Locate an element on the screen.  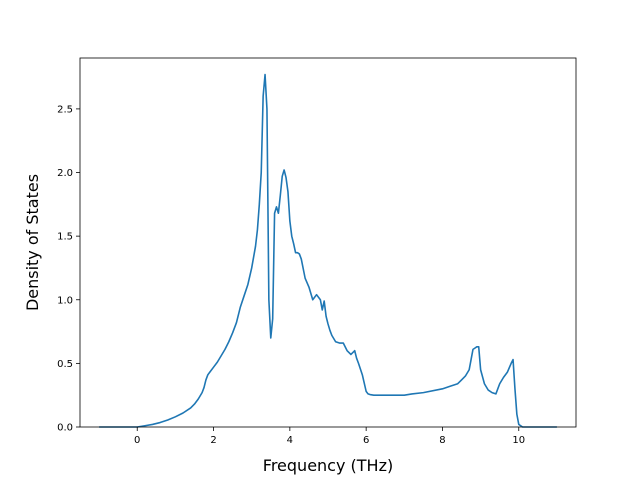
y-tick-label: 1.5 is located at coordinates (65, 237).